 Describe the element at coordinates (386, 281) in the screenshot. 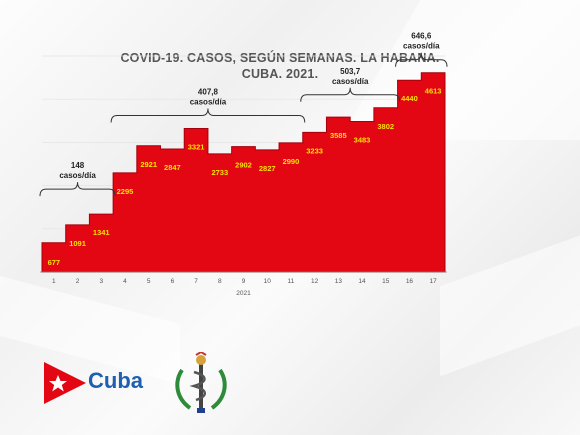

I see `x-tick-label: 15` at that location.